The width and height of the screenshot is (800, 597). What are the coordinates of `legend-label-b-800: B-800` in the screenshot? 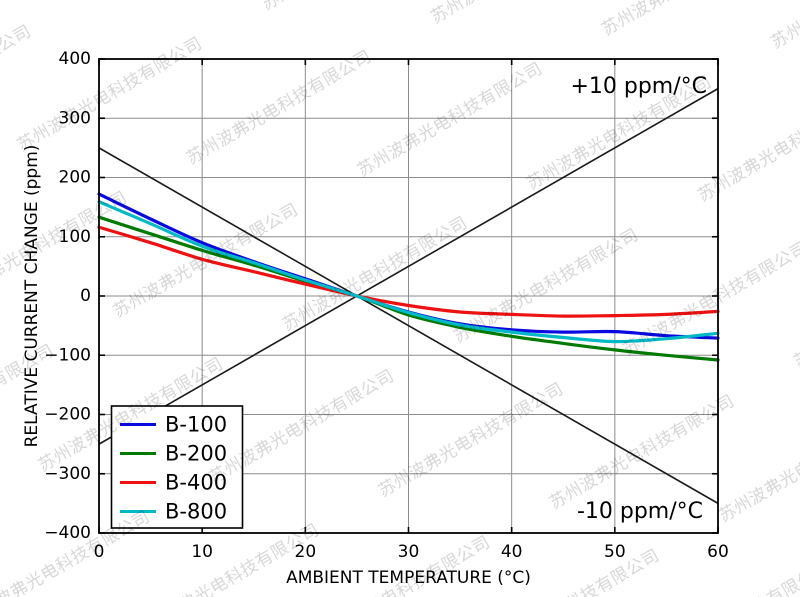 It's located at (196, 512).